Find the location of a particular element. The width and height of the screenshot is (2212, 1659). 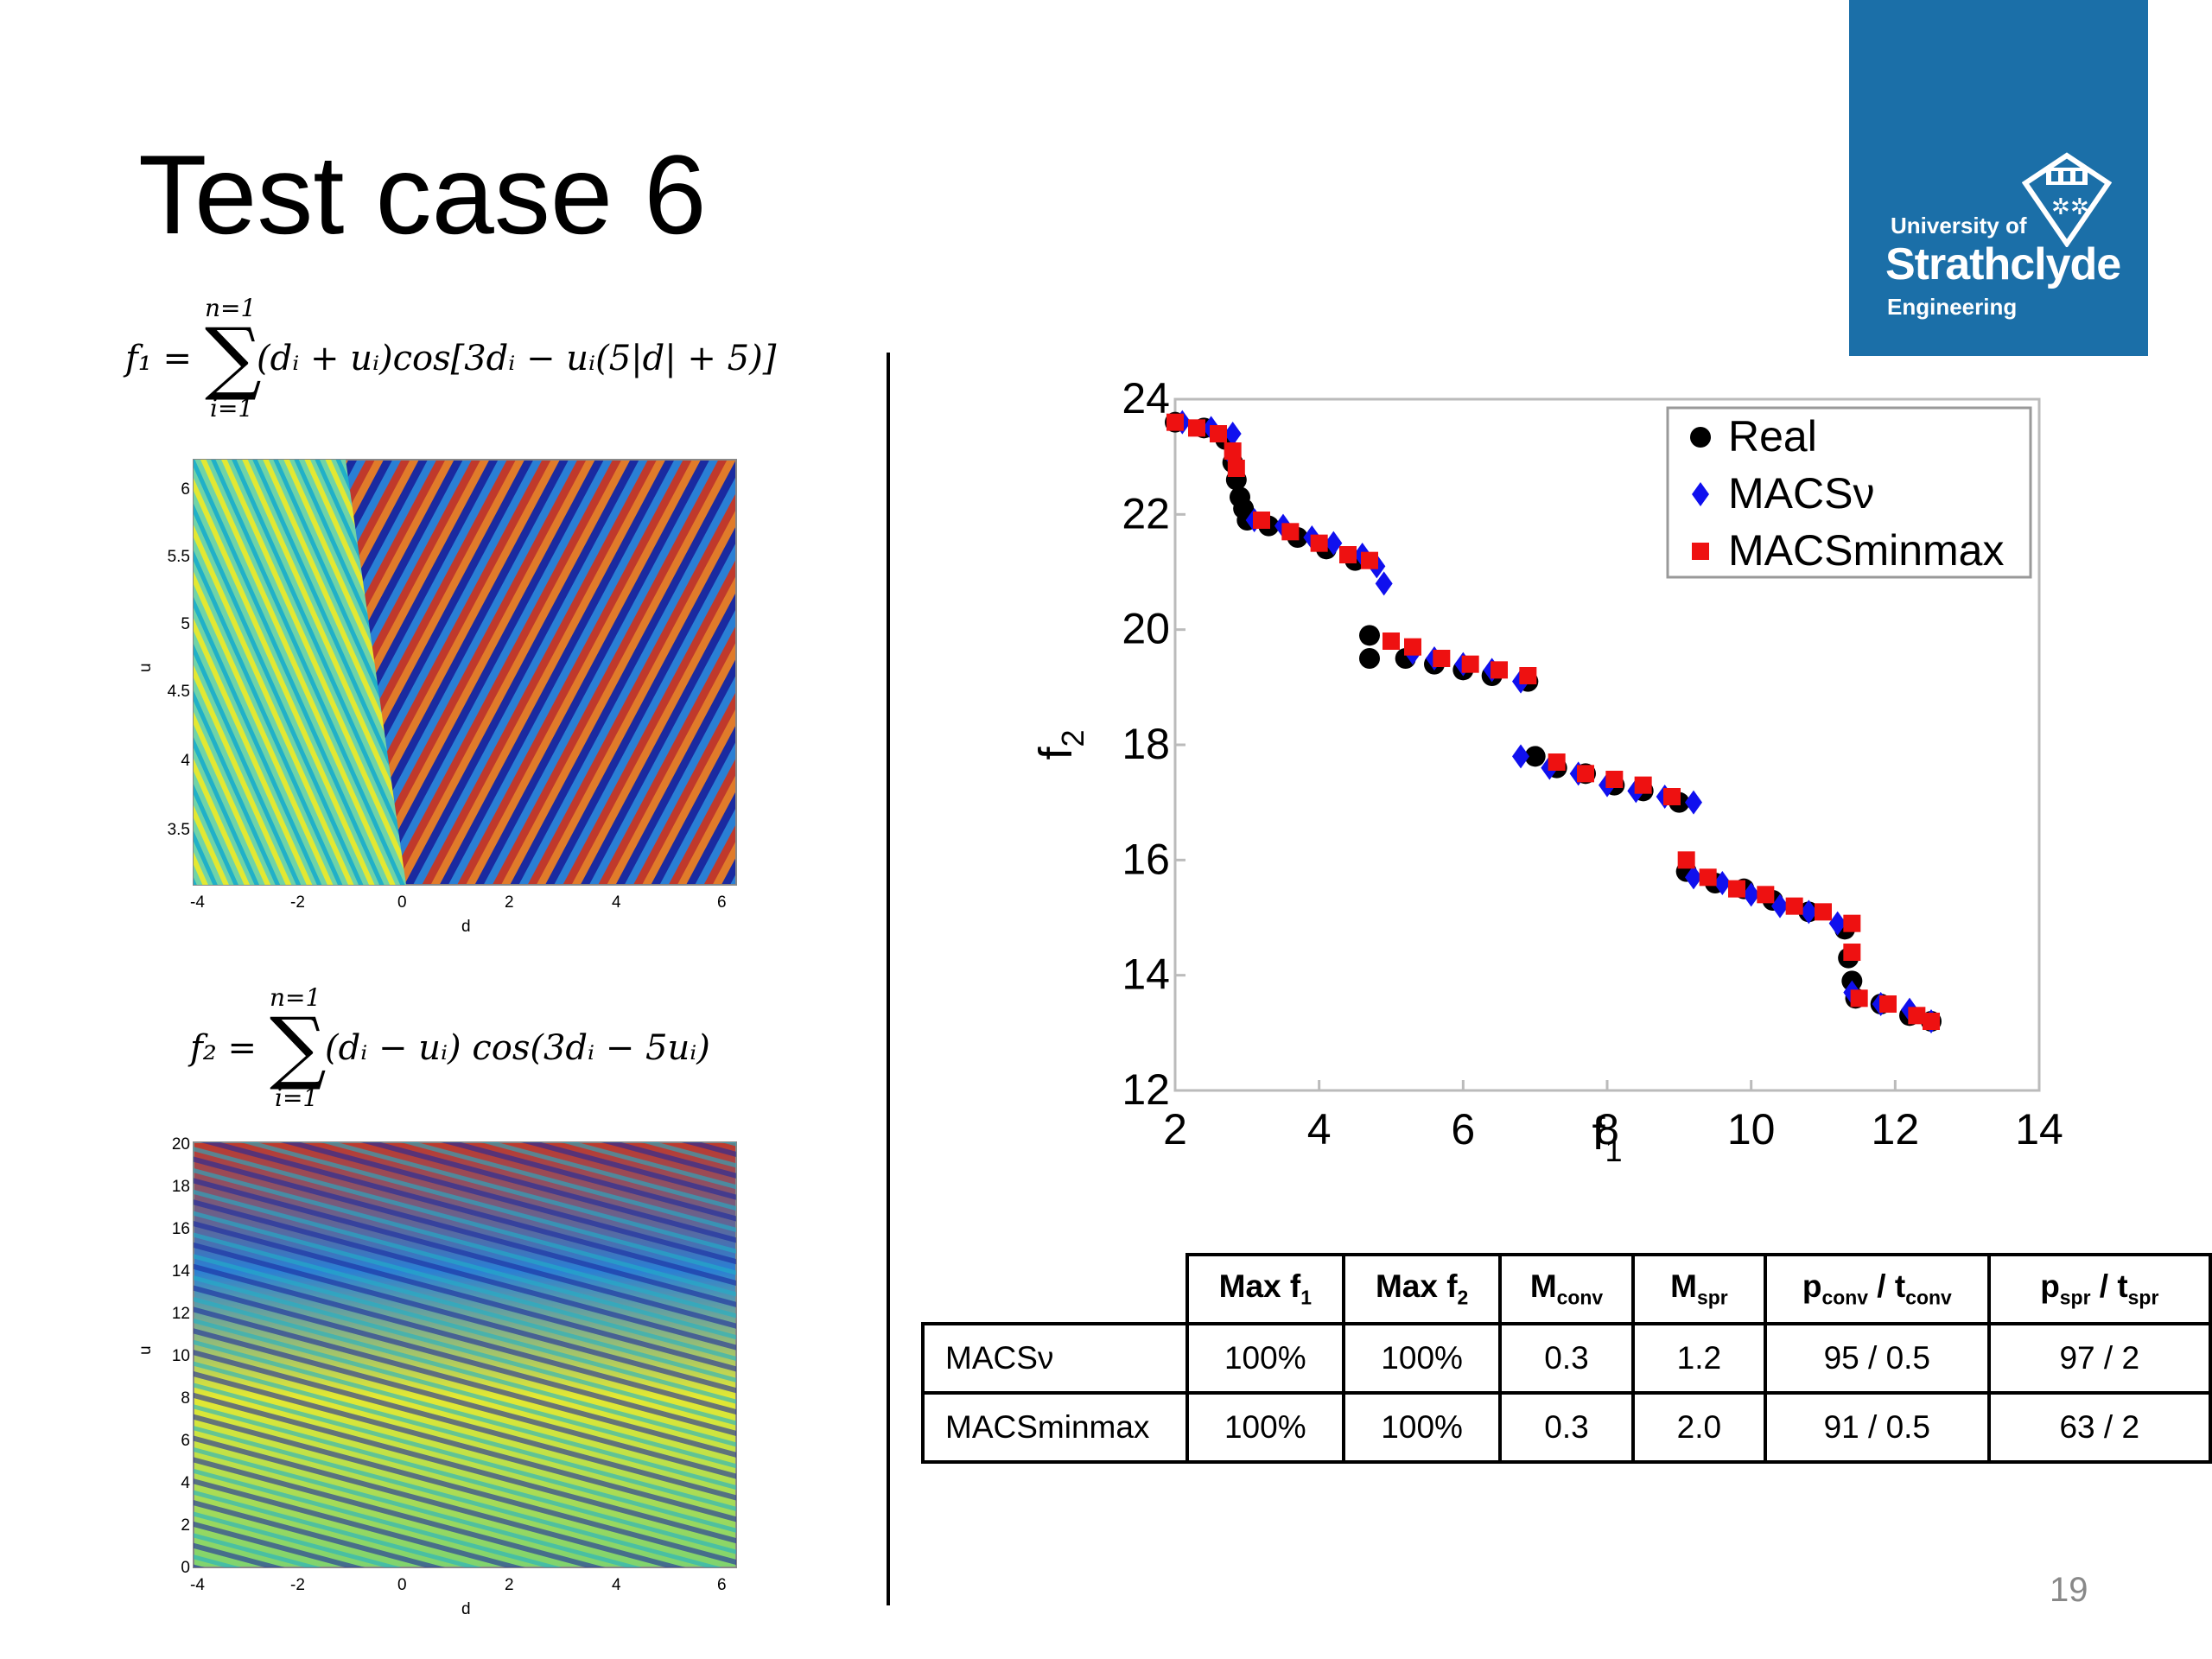

formula-f1-upper-limit: n=1 is located at coordinates (231, 308).